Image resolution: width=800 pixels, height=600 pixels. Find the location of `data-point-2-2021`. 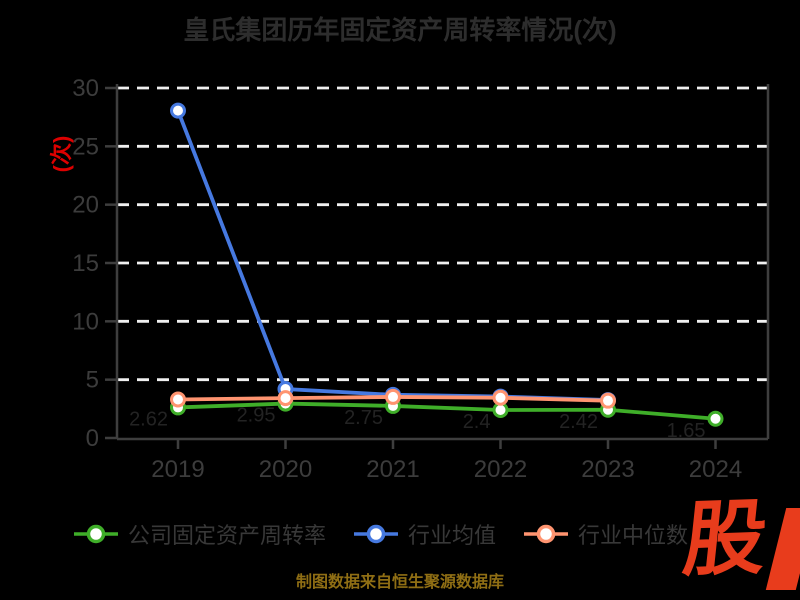

data-point-2-2021 is located at coordinates (393, 396).